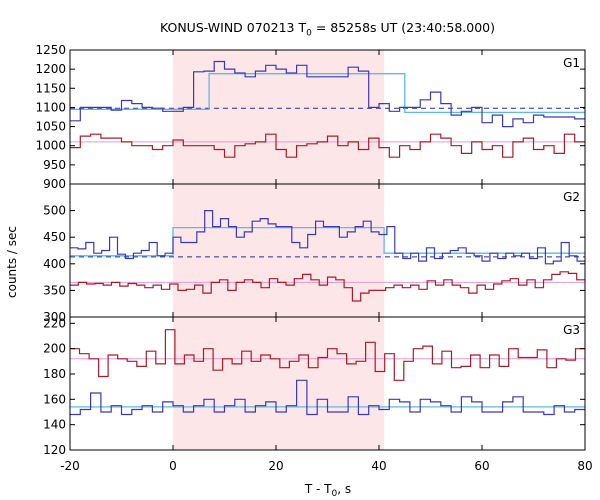 This screenshot has width=600, height=500. I want to click on x-tick-label: 80, so click(584, 466).